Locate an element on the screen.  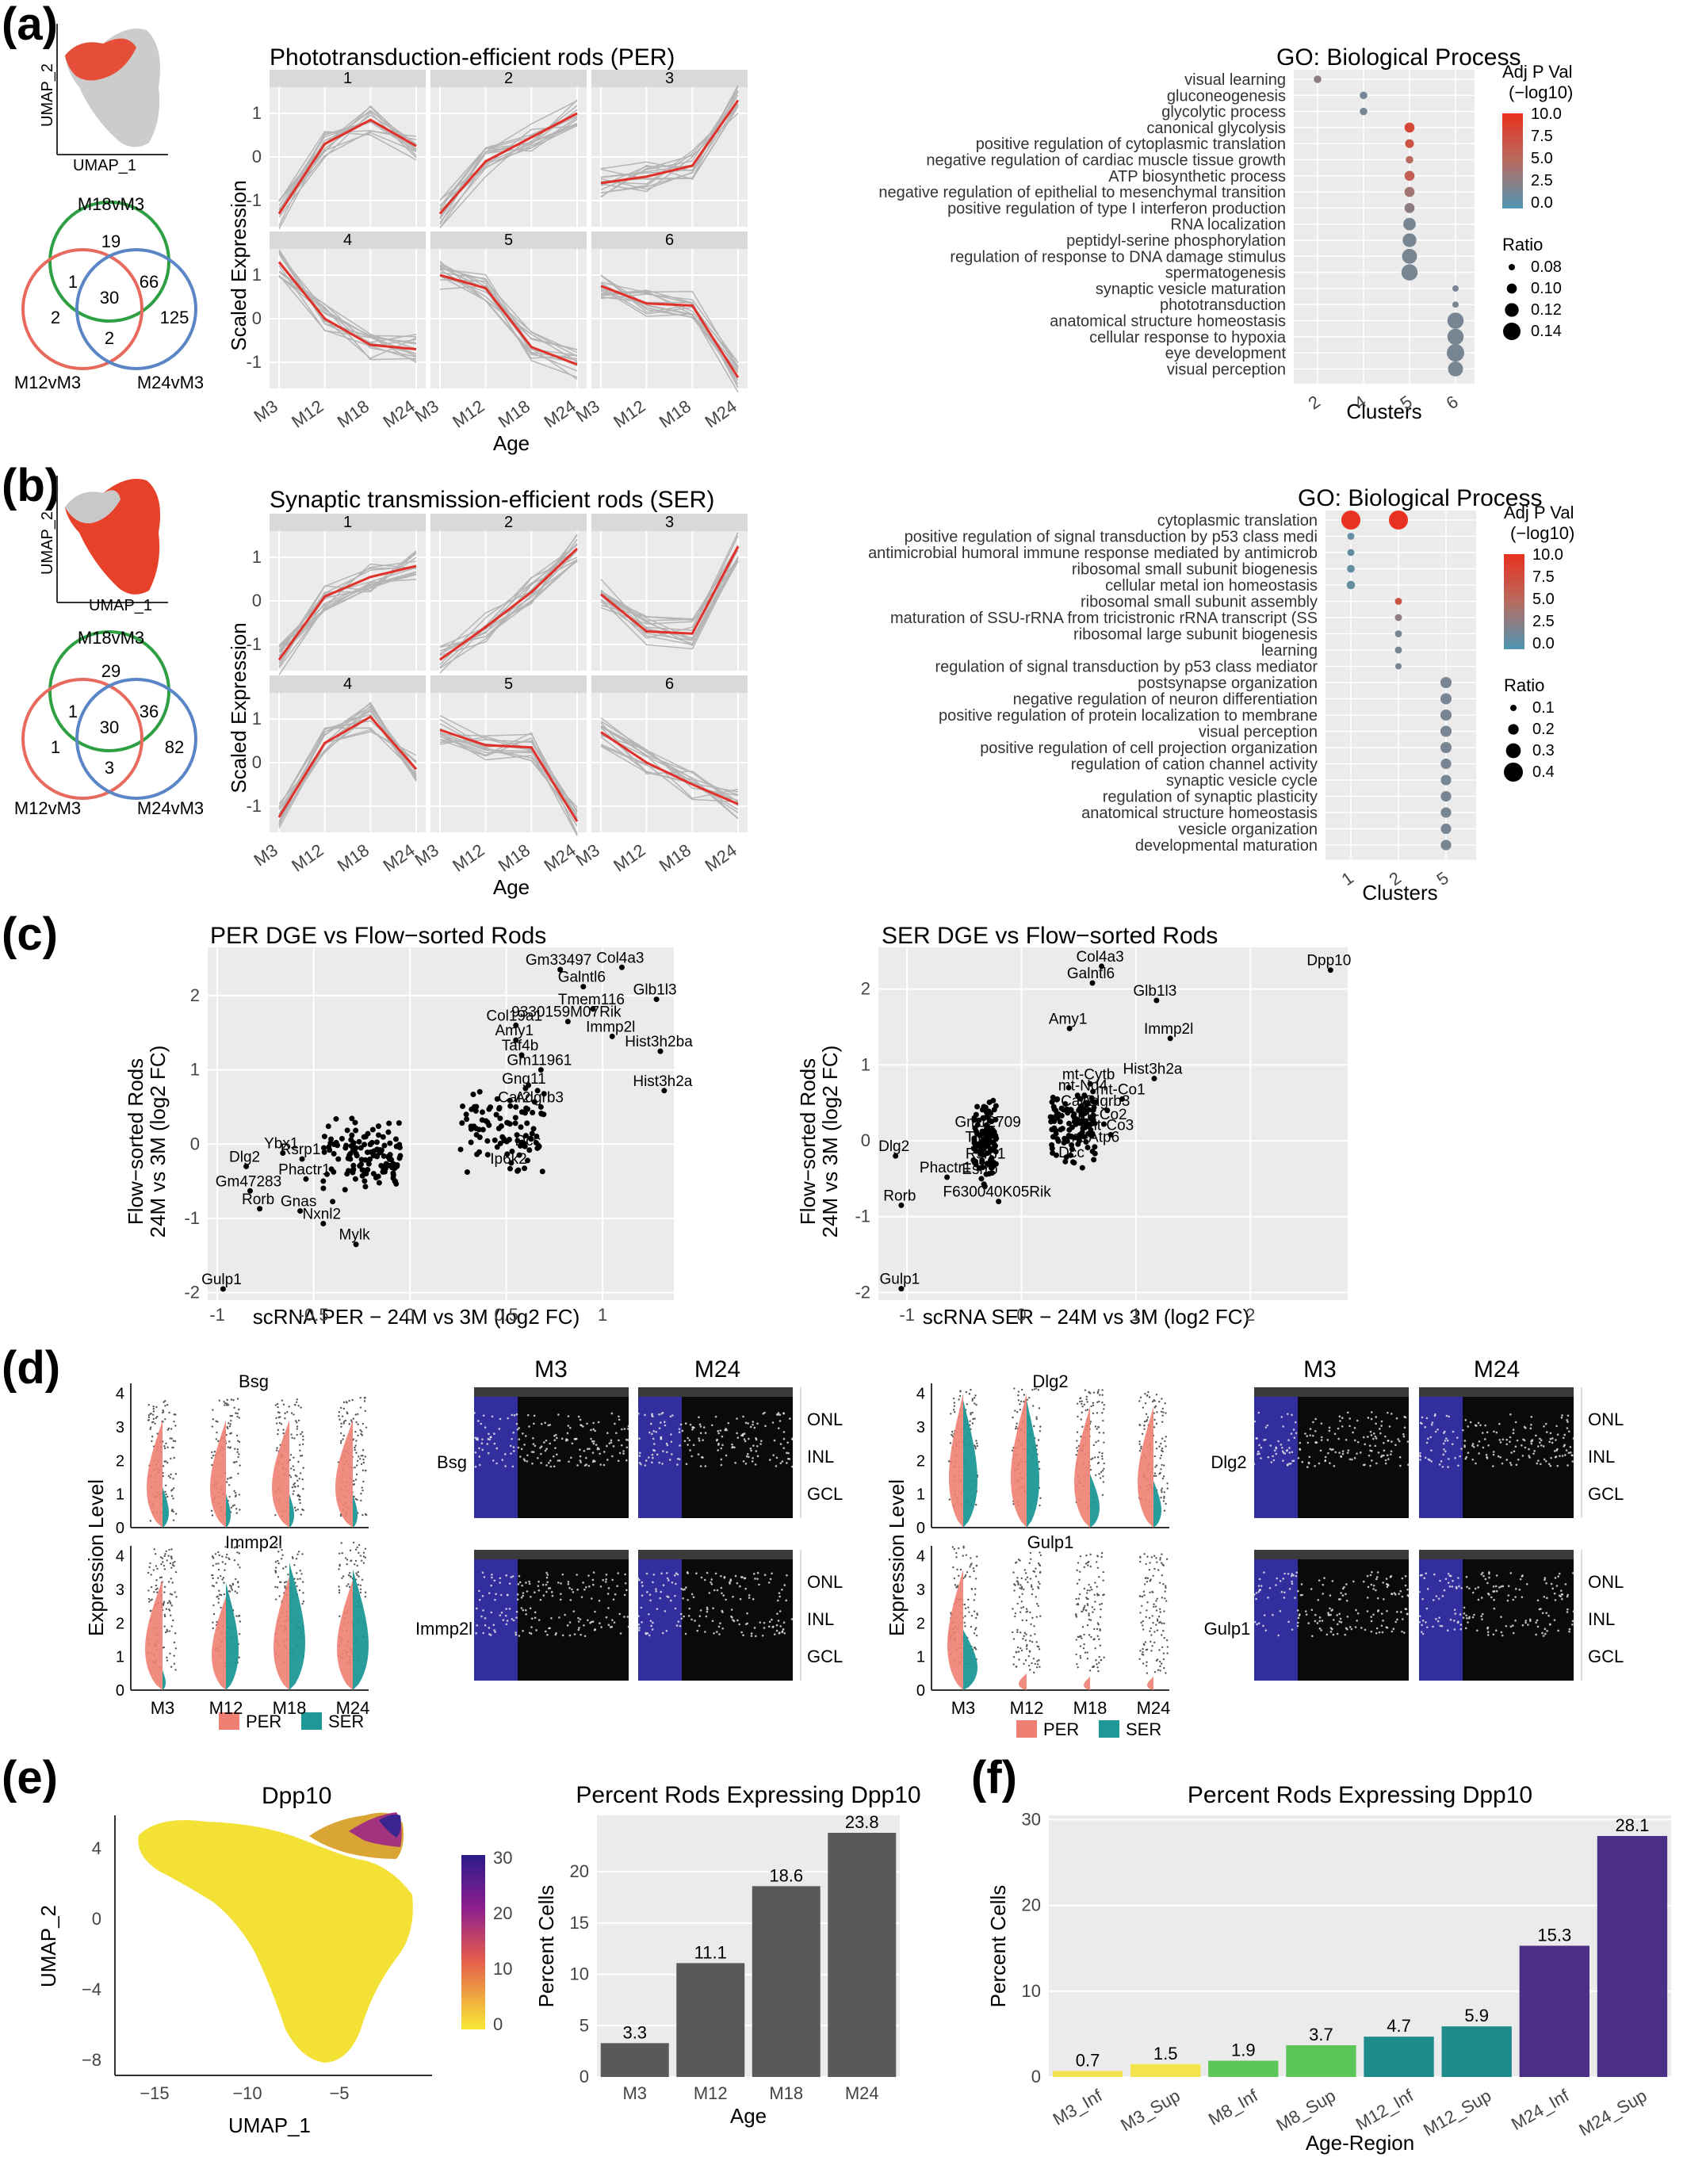
trend-b-xtick: M18 is located at coordinates (514, 858).